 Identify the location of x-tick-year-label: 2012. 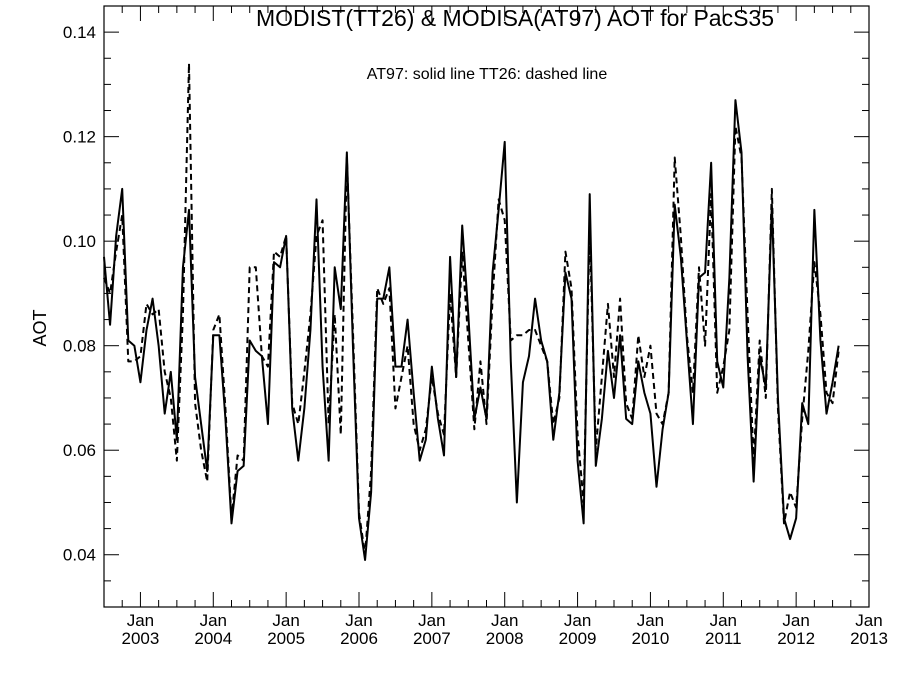
(796, 638).